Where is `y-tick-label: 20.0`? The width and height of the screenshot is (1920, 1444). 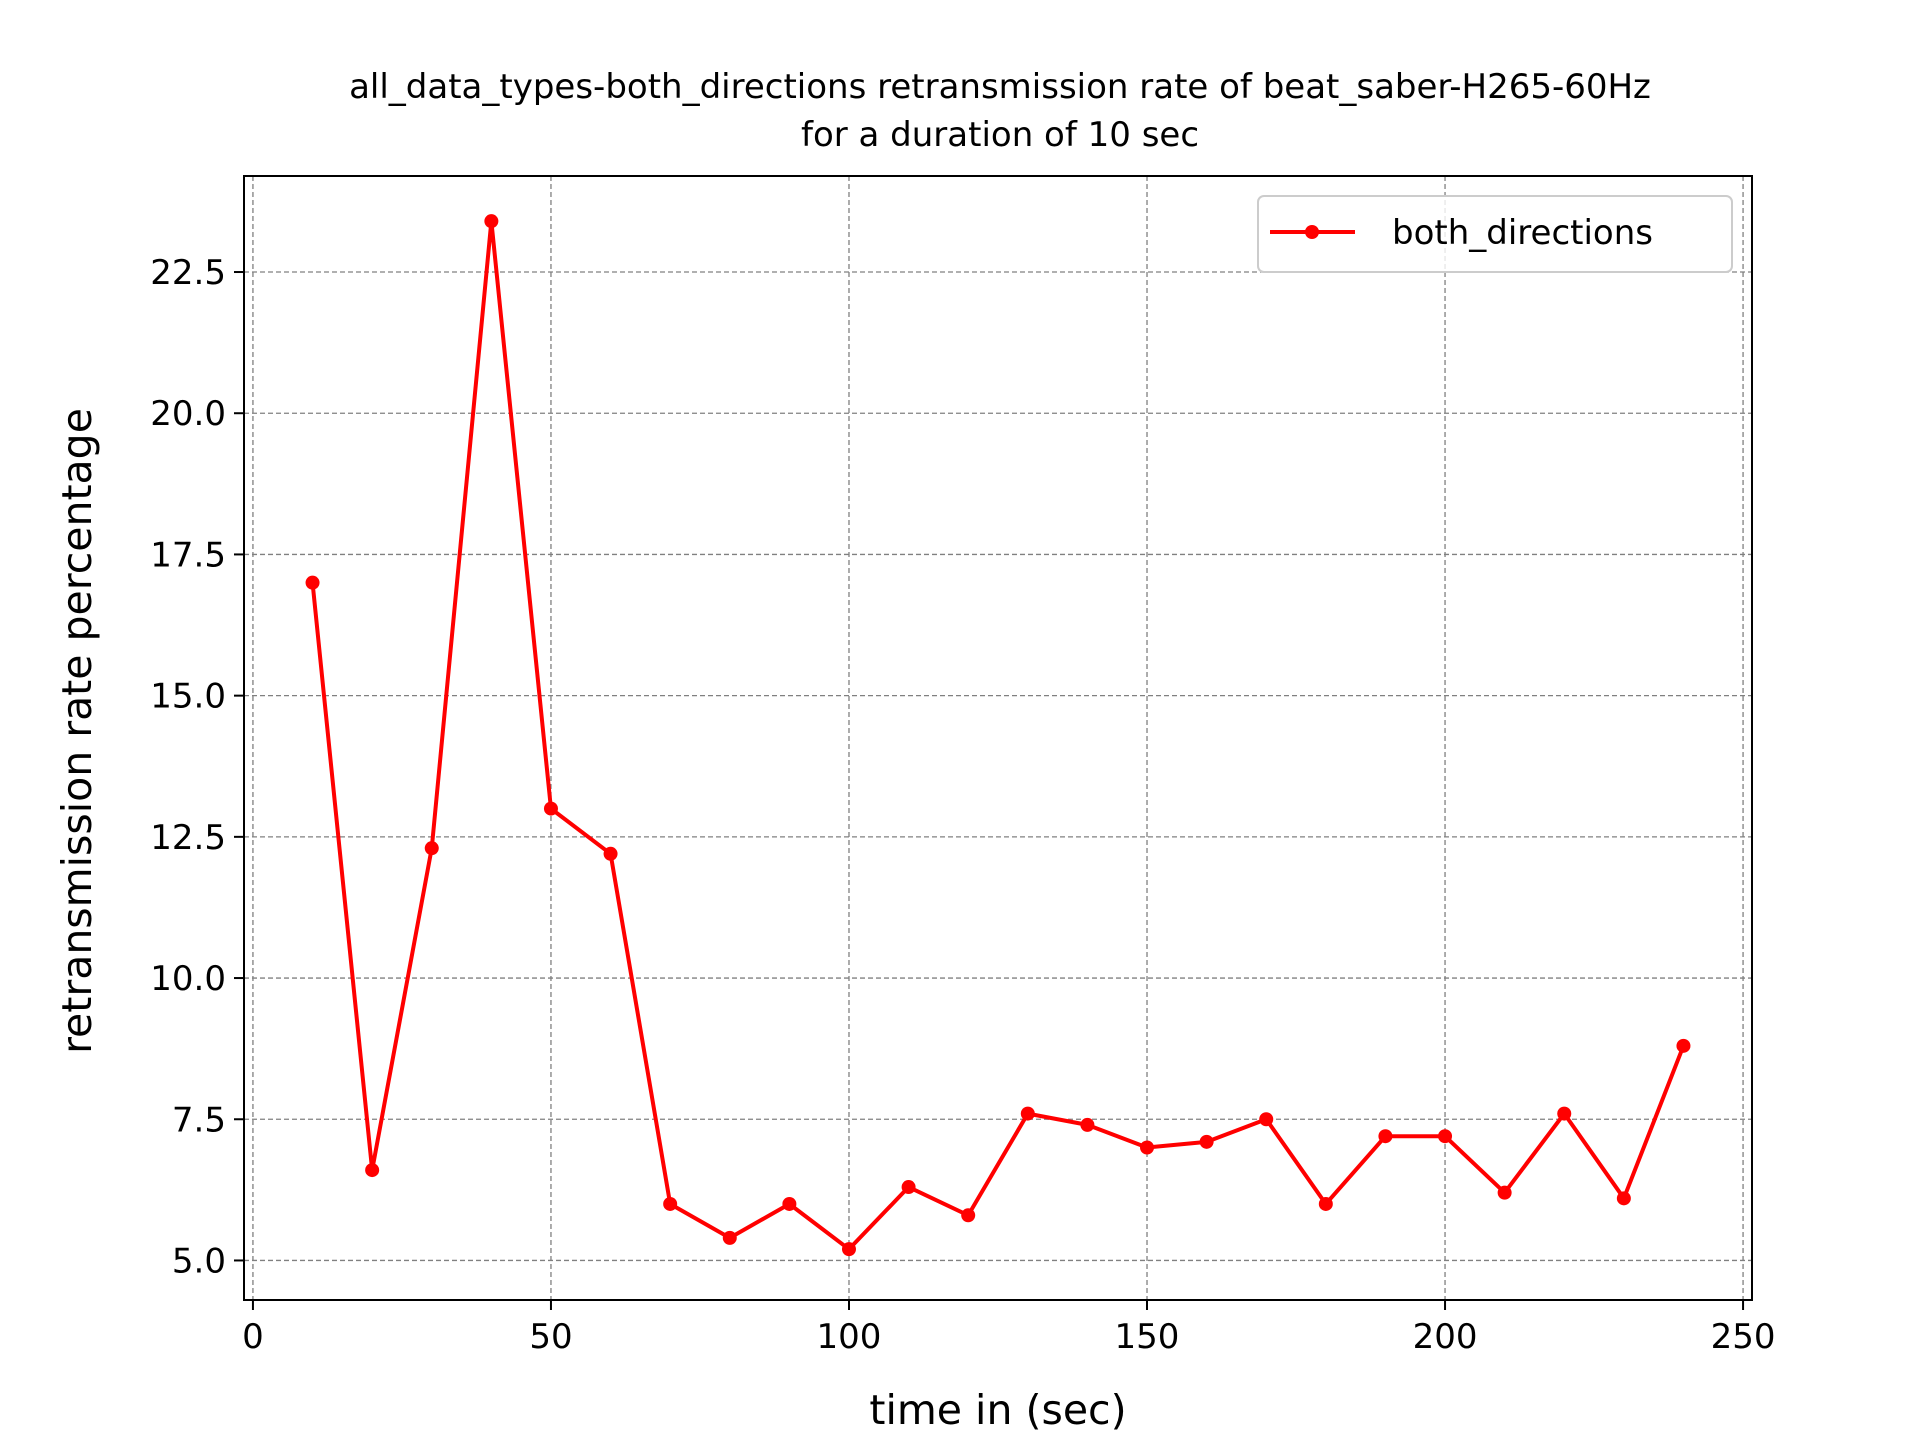
y-tick-label: 20.0 is located at coordinates (188, 414).